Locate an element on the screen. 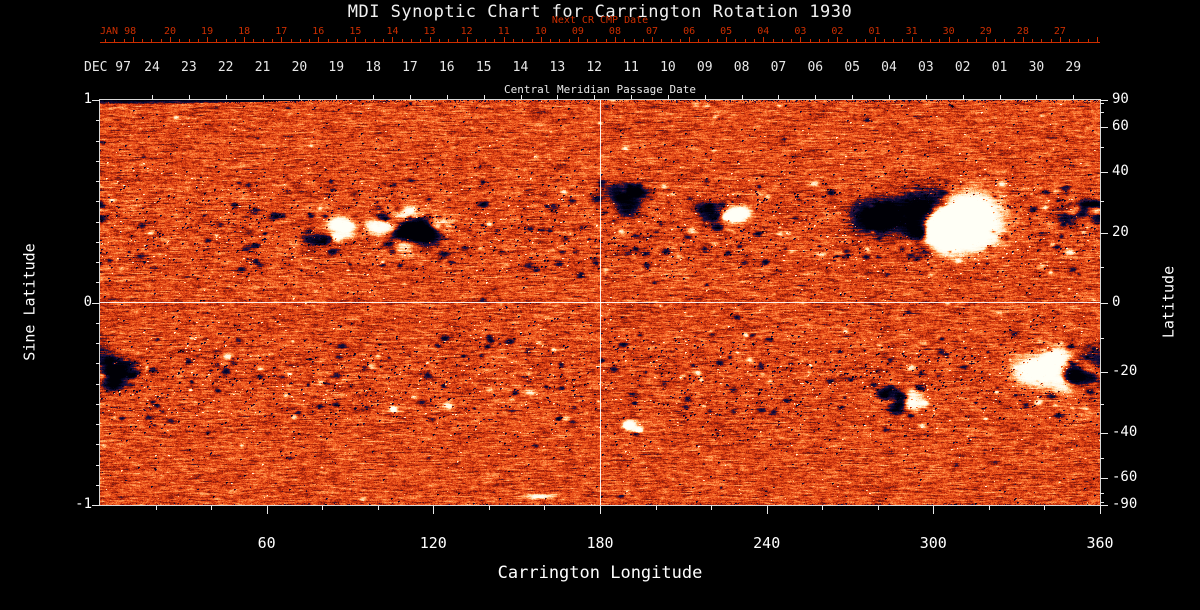 The width and height of the screenshot is (1200, 610). cmp-date-tick-label: 15 is located at coordinates (483, 67).